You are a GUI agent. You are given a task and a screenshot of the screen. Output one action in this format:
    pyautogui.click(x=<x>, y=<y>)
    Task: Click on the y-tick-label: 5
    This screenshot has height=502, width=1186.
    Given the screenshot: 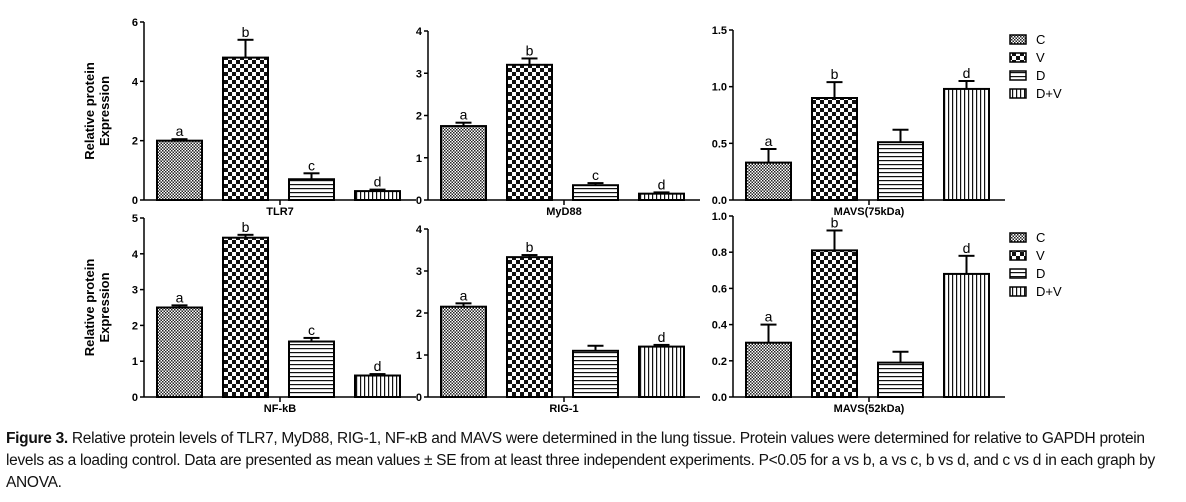 What is the action you would take?
    pyautogui.click(x=135, y=219)
    